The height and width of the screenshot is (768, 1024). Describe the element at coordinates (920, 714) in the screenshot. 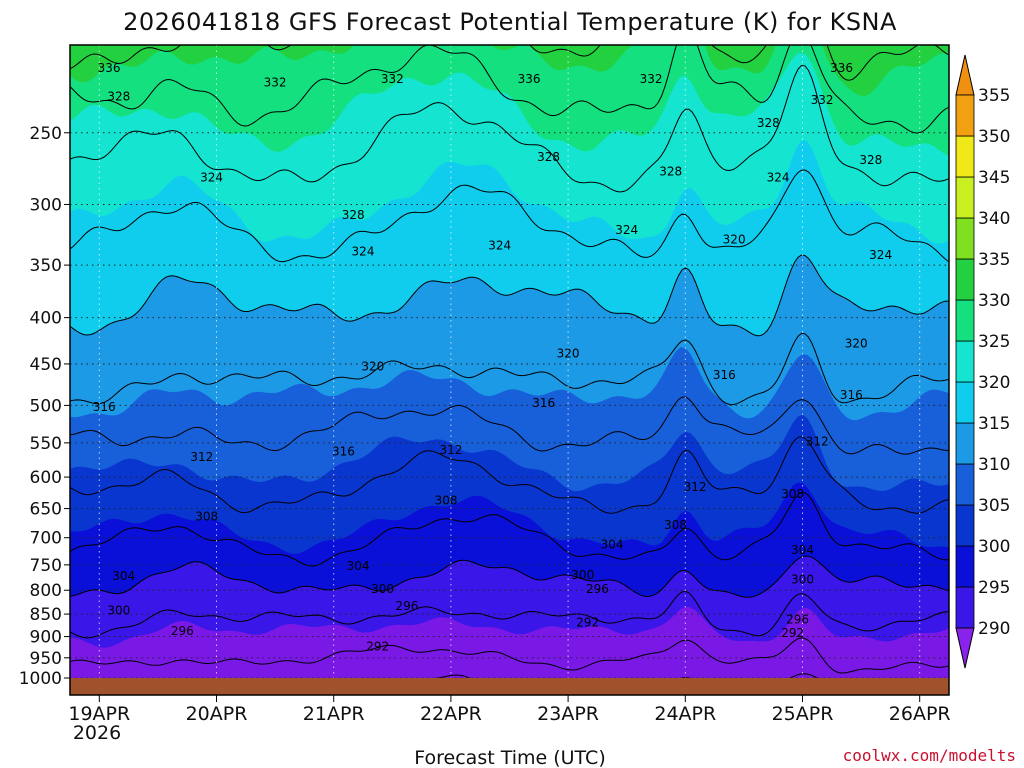

I see `x-tick-label: 26APR` at that location.